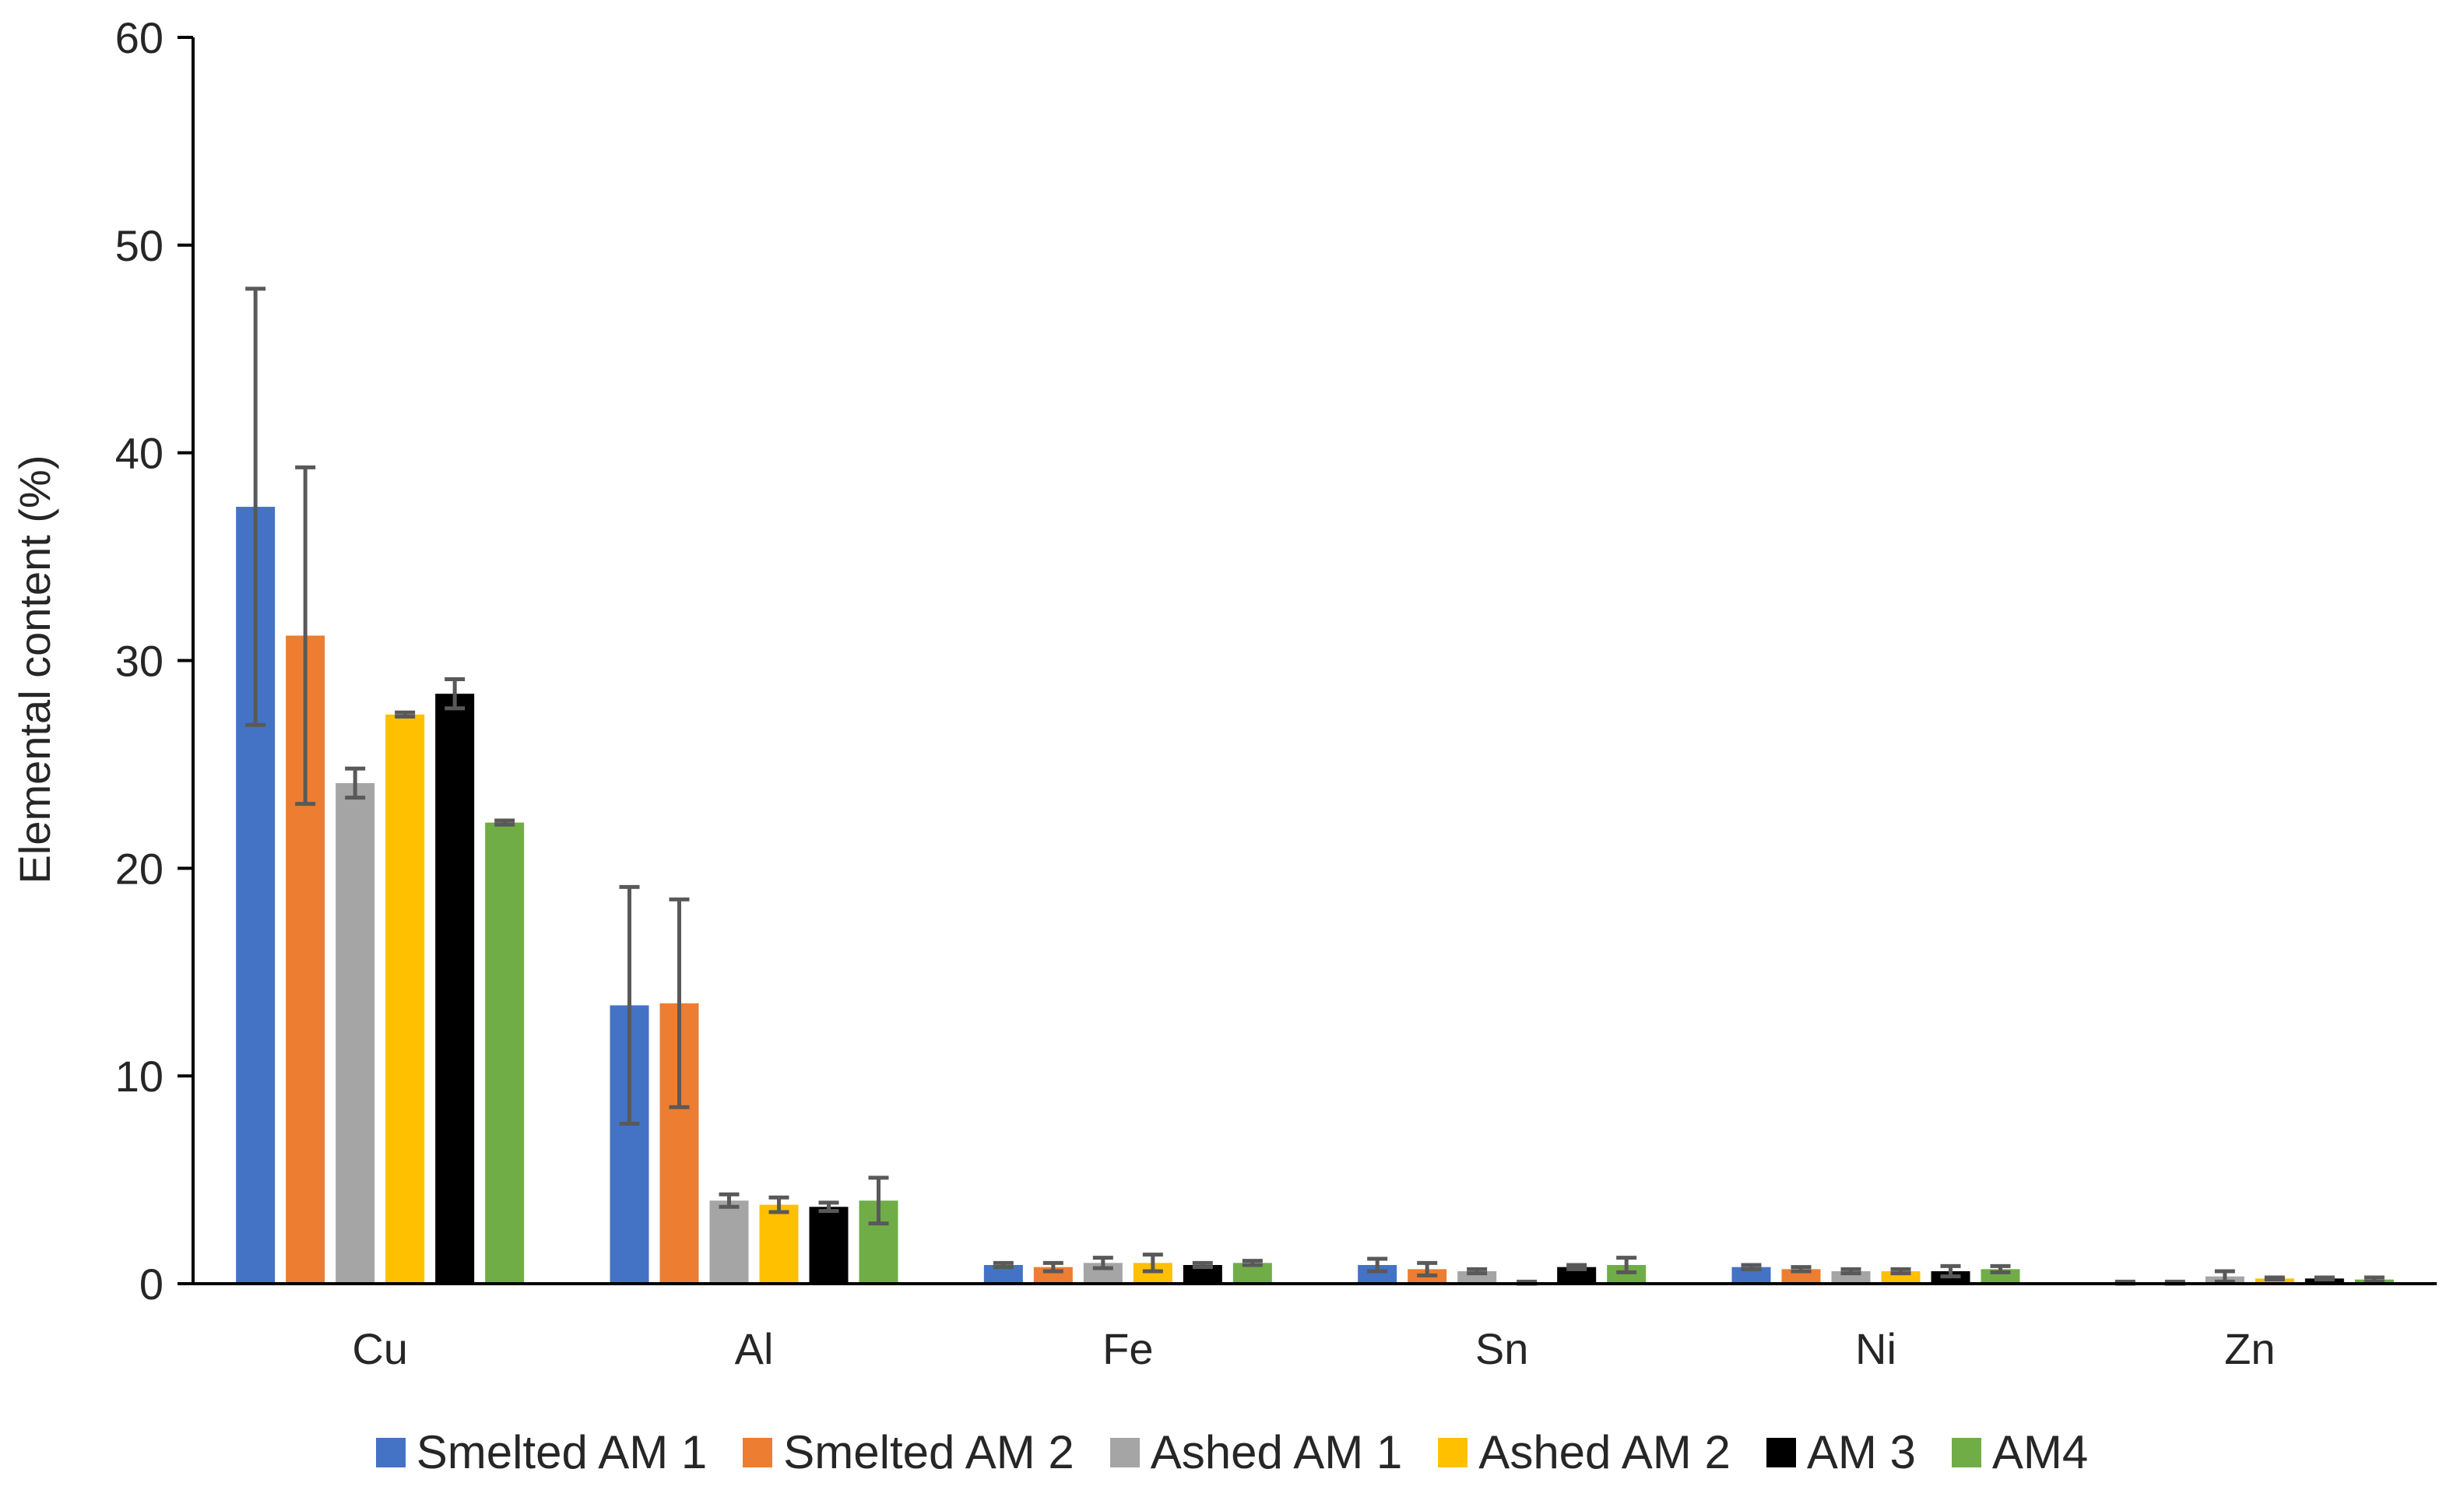 This screenshot has height=1497, width=2464. What do you see at coordinates (1502, 1349) in the screenshot?
I see `x-tick-label: Sn` at bounding box center [1502, 1349].